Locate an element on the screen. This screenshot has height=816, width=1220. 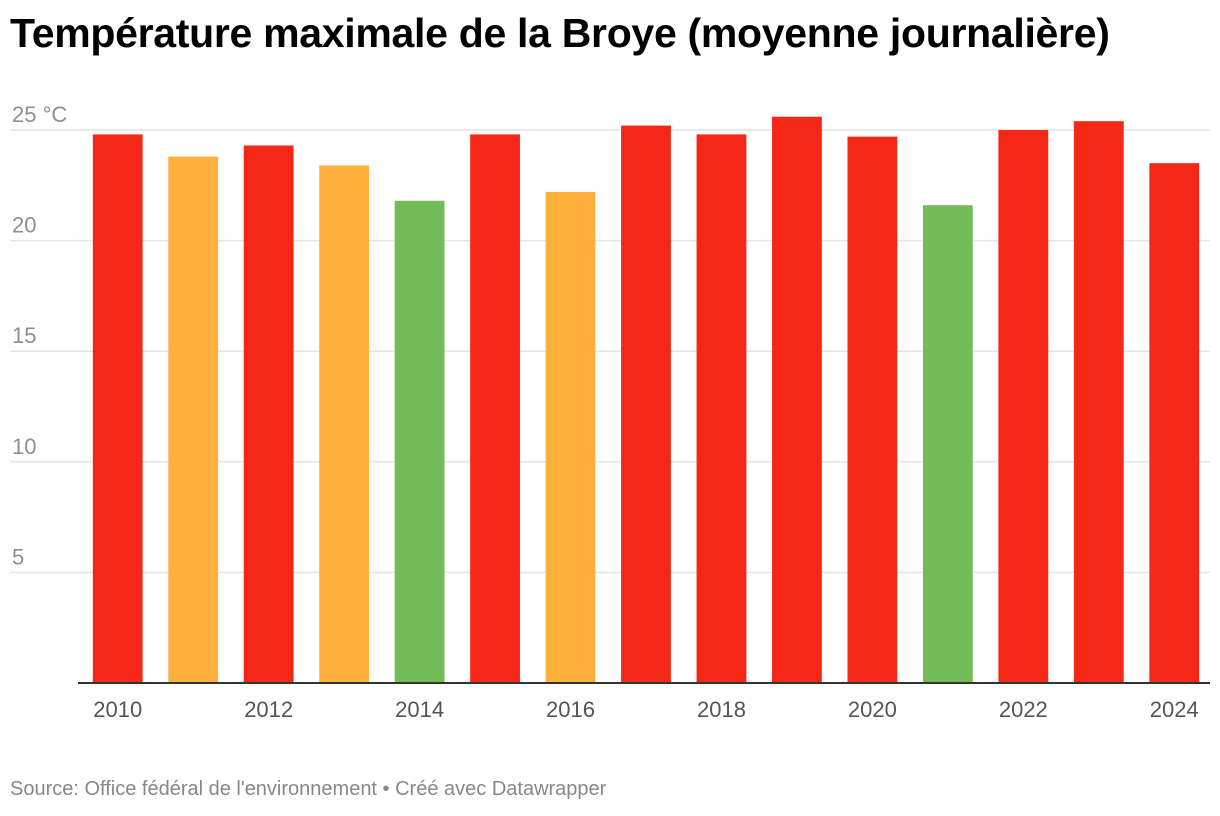
y-tick-label: 10 is located at coordinates (24, 446).